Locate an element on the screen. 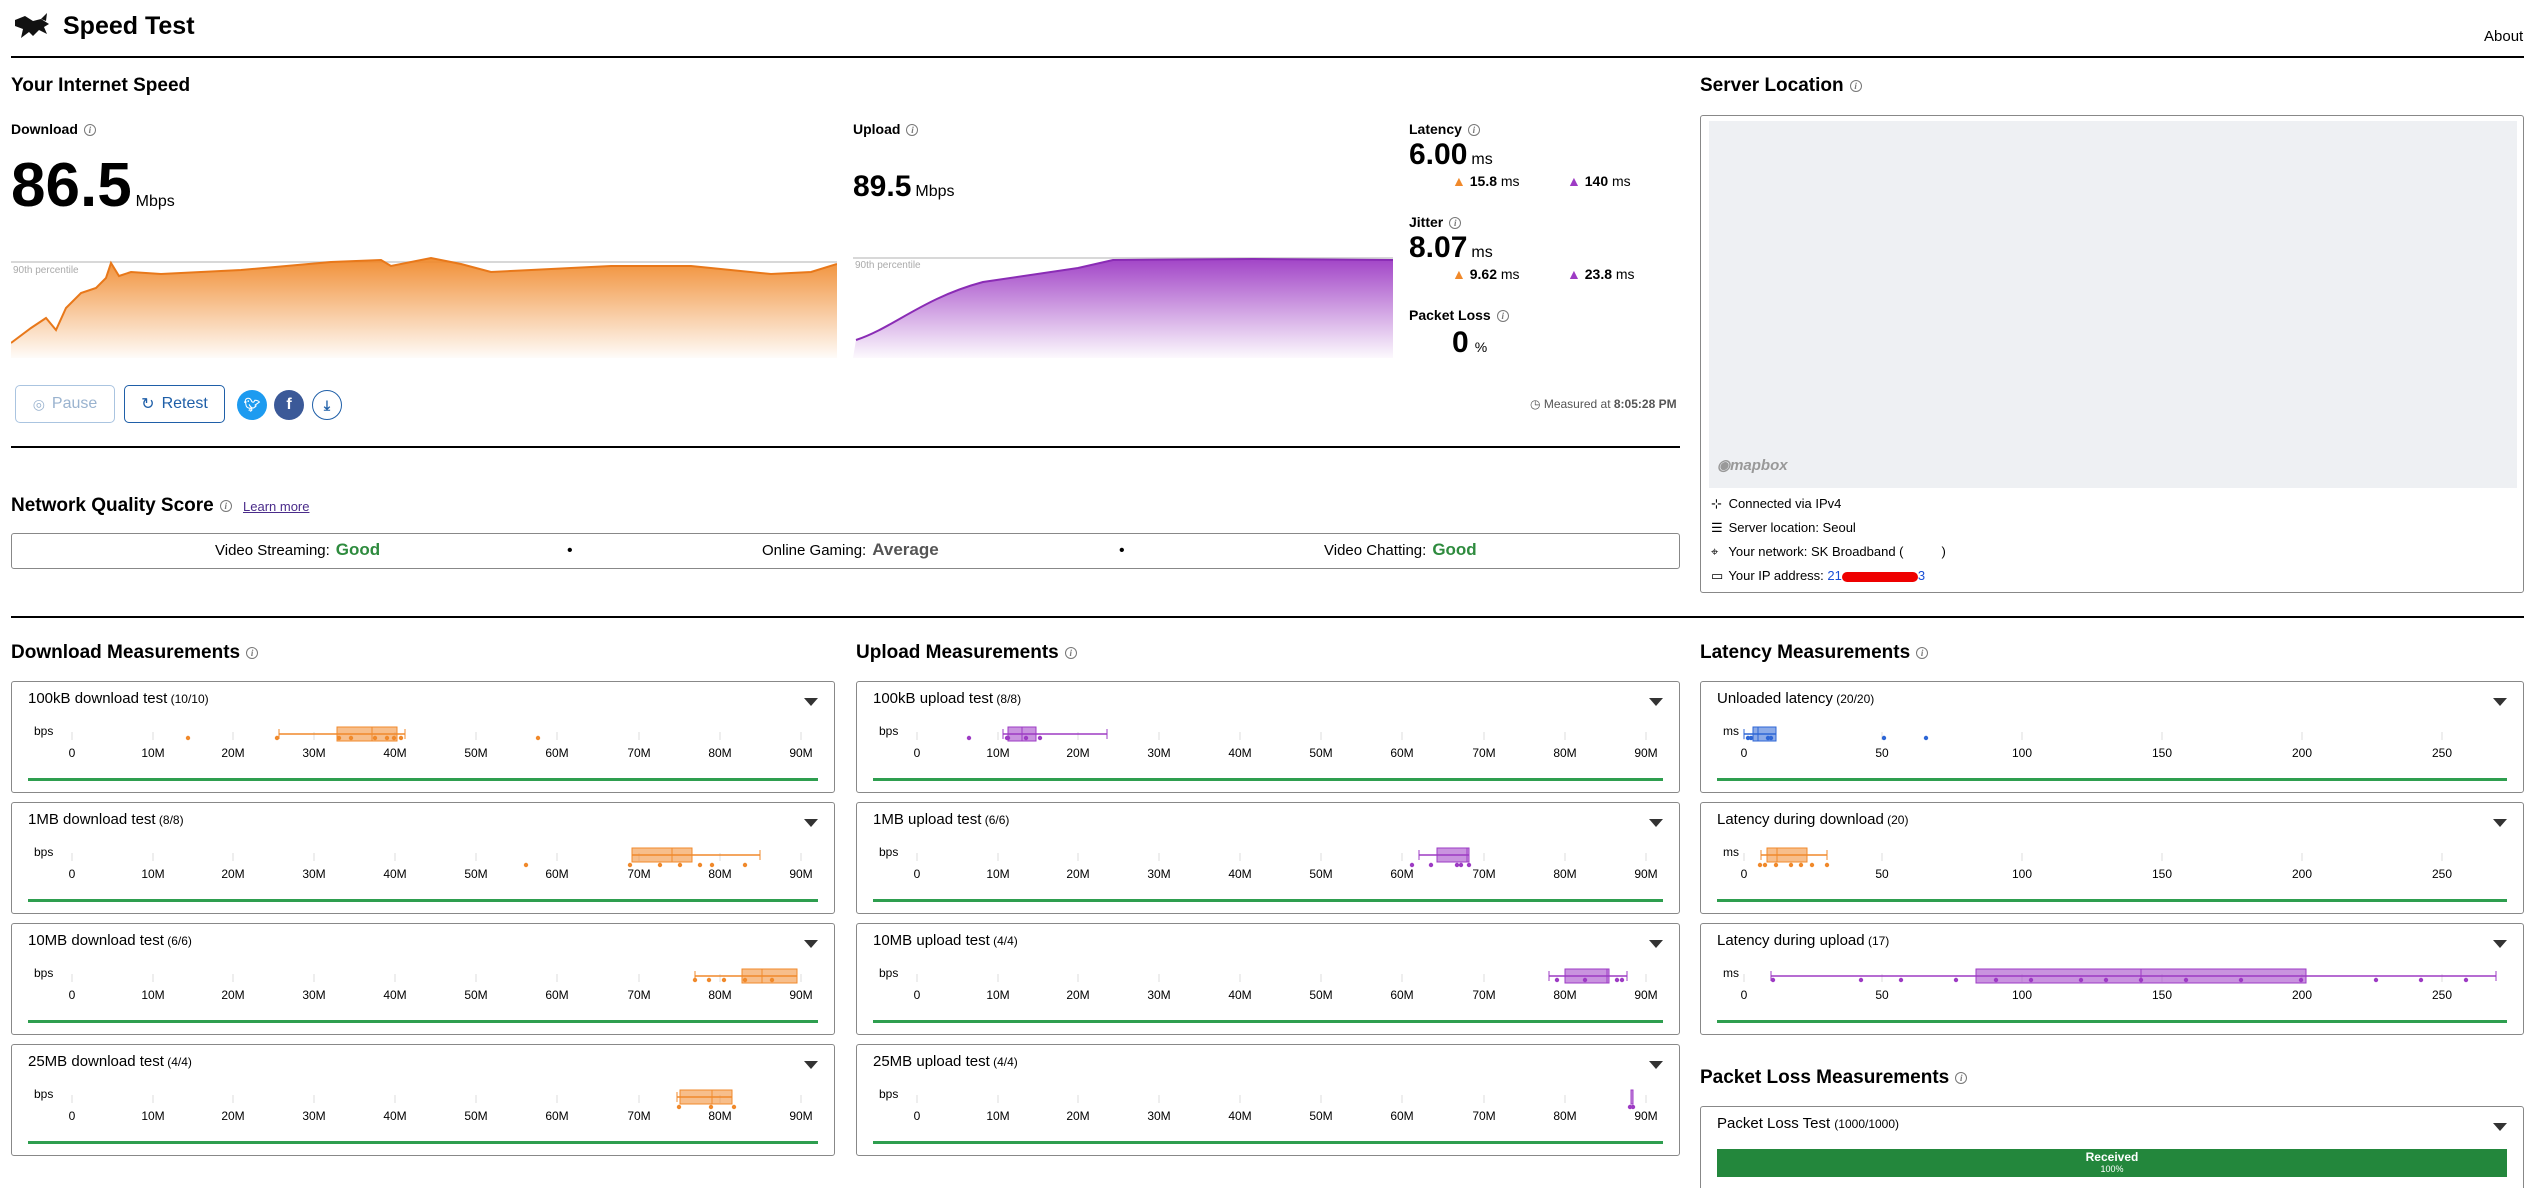 The width and height of the screenshot is (2531, 1188). pause-button: ◎ Pause is located at coordinates (65, 404).